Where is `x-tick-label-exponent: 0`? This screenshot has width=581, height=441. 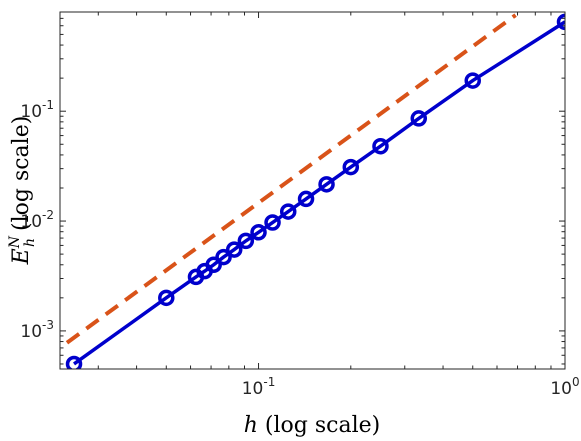 x-tick-label-exponent: 0 is located at coordinates (576, 382).